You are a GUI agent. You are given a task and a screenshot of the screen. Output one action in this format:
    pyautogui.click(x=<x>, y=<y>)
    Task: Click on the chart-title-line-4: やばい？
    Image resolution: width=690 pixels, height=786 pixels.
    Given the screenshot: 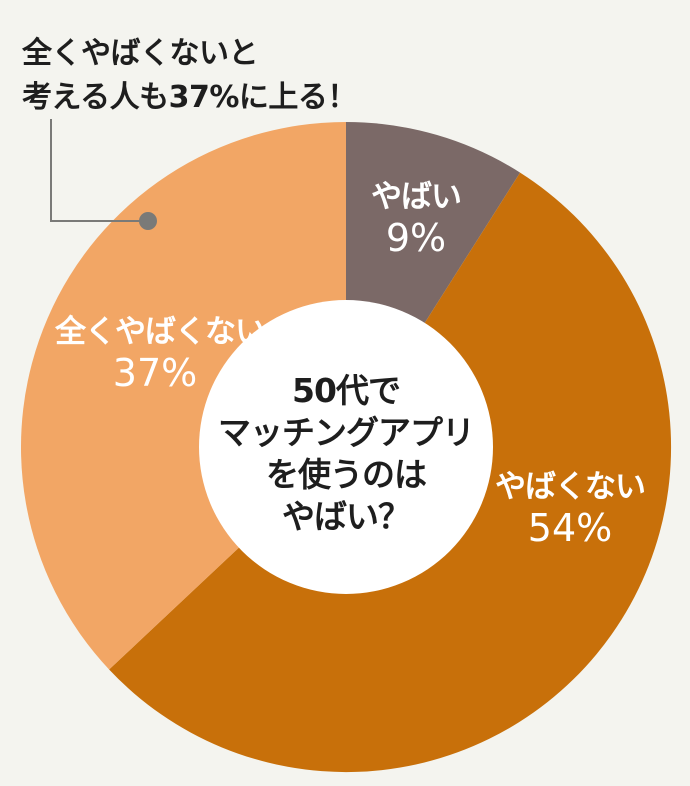 What is the action you would take?
    pyautogui.click(x=346, y=516)
    